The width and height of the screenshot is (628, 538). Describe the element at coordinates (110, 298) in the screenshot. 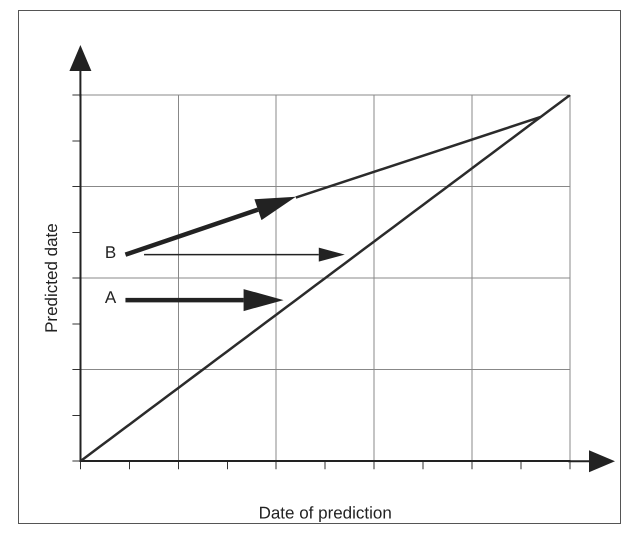

I see `annotation: A` at that location.